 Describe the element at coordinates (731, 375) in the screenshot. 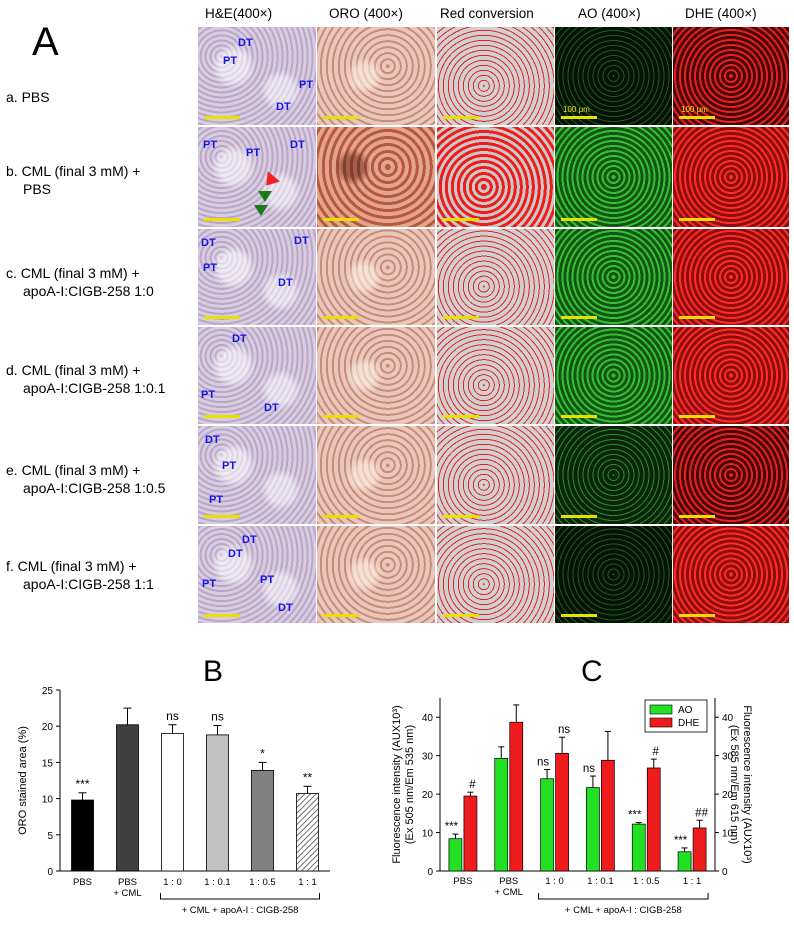

I see `micrograph-d-dhe` at that location.